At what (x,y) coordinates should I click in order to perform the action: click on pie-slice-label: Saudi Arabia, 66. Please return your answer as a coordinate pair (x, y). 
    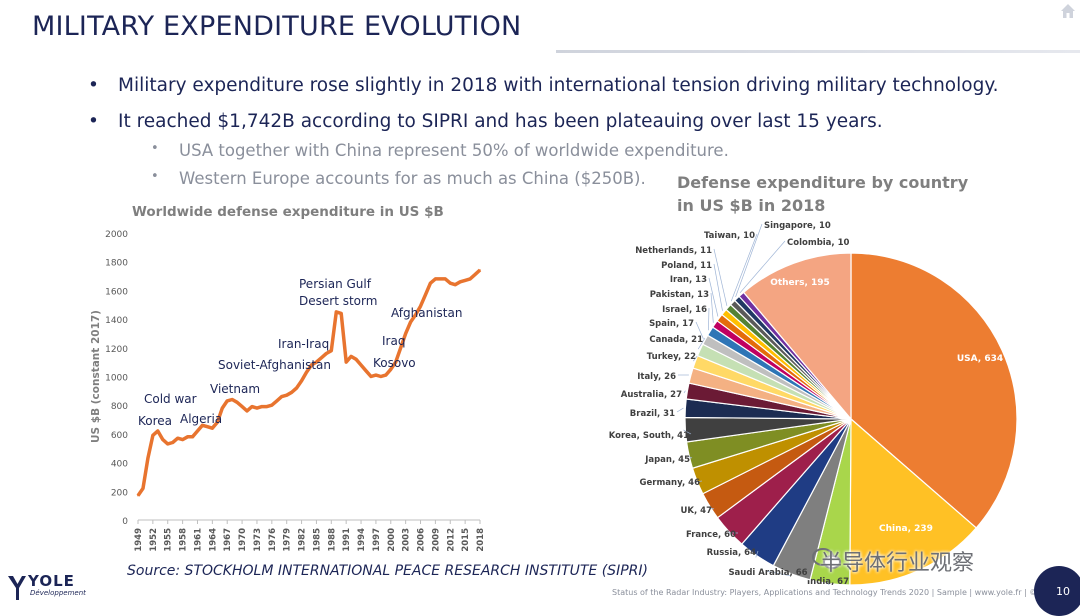
    Looking at the image, I should click on (767, 573).